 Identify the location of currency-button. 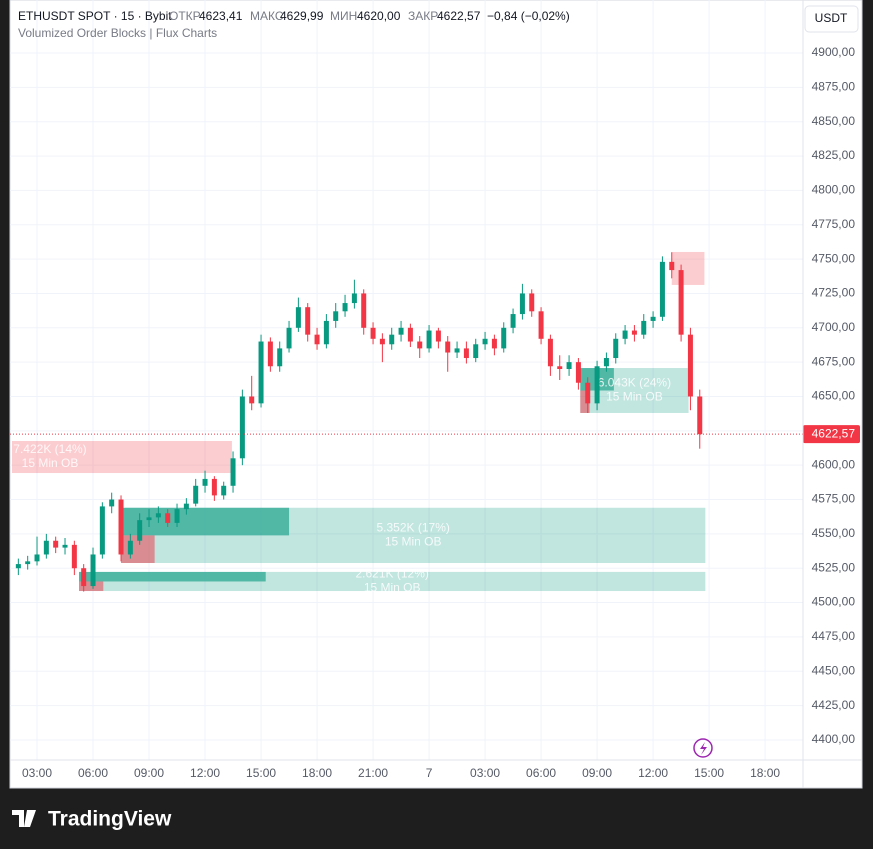
(831, 19).